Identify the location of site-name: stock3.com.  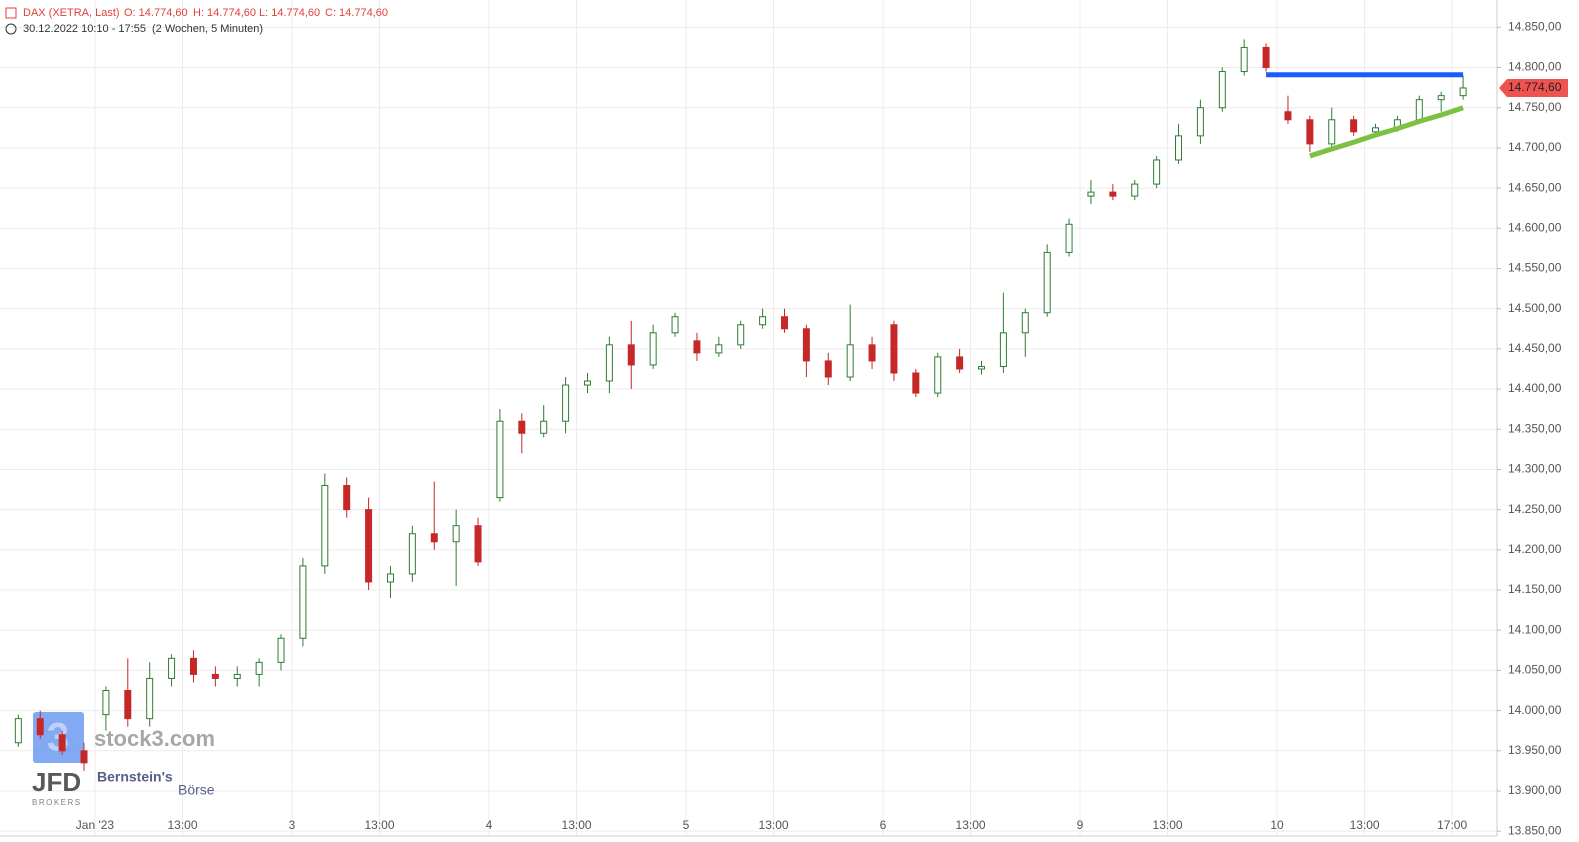
(154, 738).